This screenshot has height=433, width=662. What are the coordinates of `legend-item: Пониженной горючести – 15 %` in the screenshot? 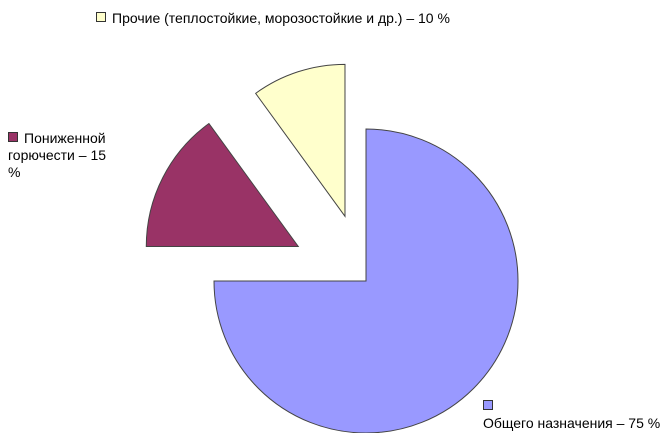 It's located at (64, 155).